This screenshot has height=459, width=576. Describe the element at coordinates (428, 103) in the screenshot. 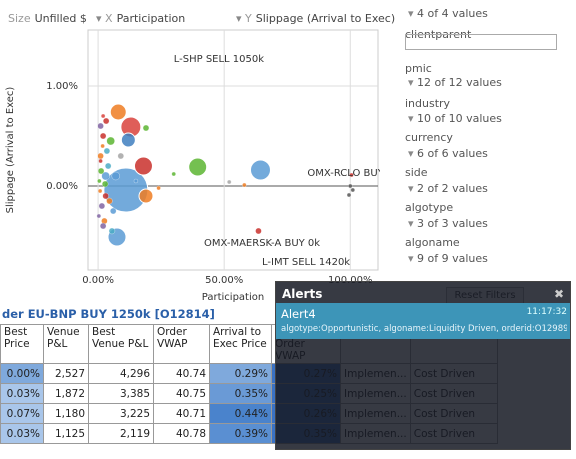

I see `filter-name: industry` at that location.